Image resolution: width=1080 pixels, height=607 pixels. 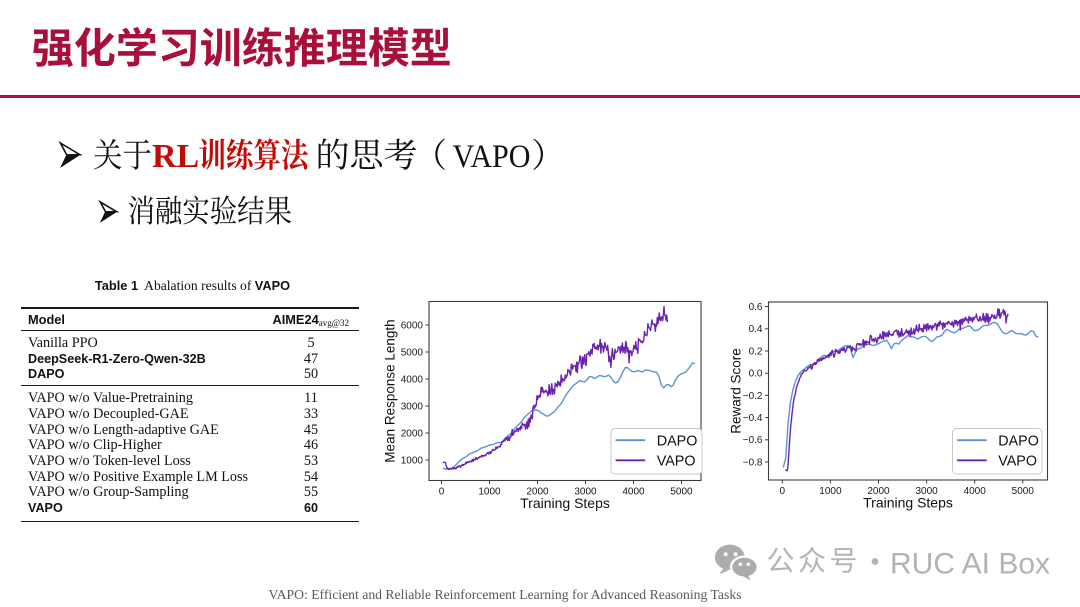 What do you see at coordinates (756, 374) in the screenshot?
I see `svg-text: 0.0` at bounding box center [756, 374].